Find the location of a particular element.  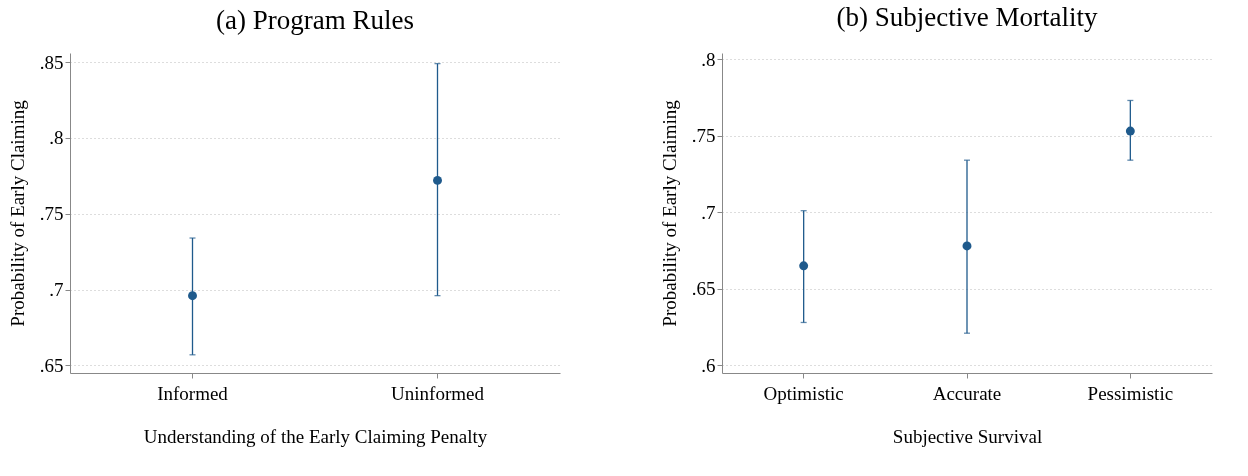

x-tick-label: Accurate is located at coordinates (967, 393).